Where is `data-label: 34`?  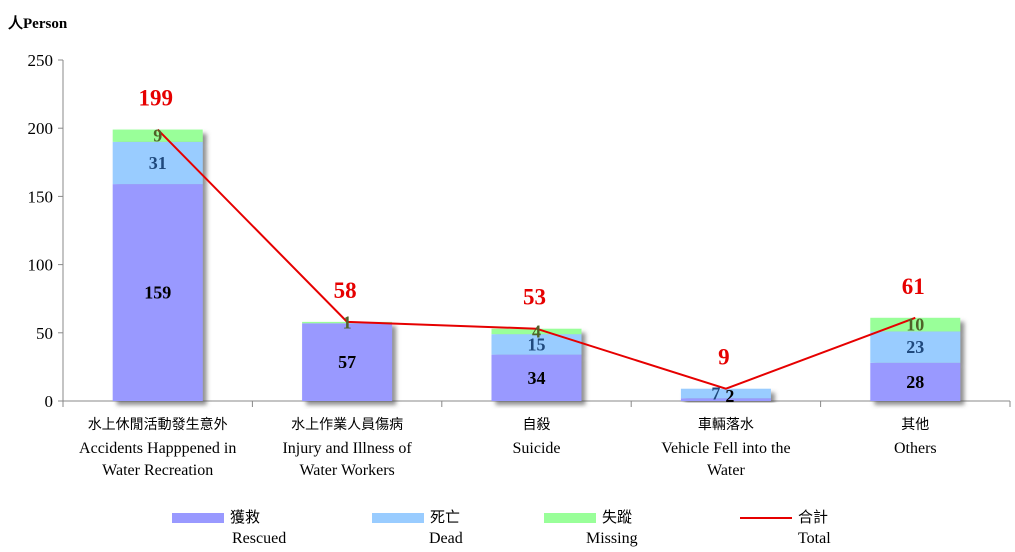 data-label: 34 is located at coordinates (537, 378).